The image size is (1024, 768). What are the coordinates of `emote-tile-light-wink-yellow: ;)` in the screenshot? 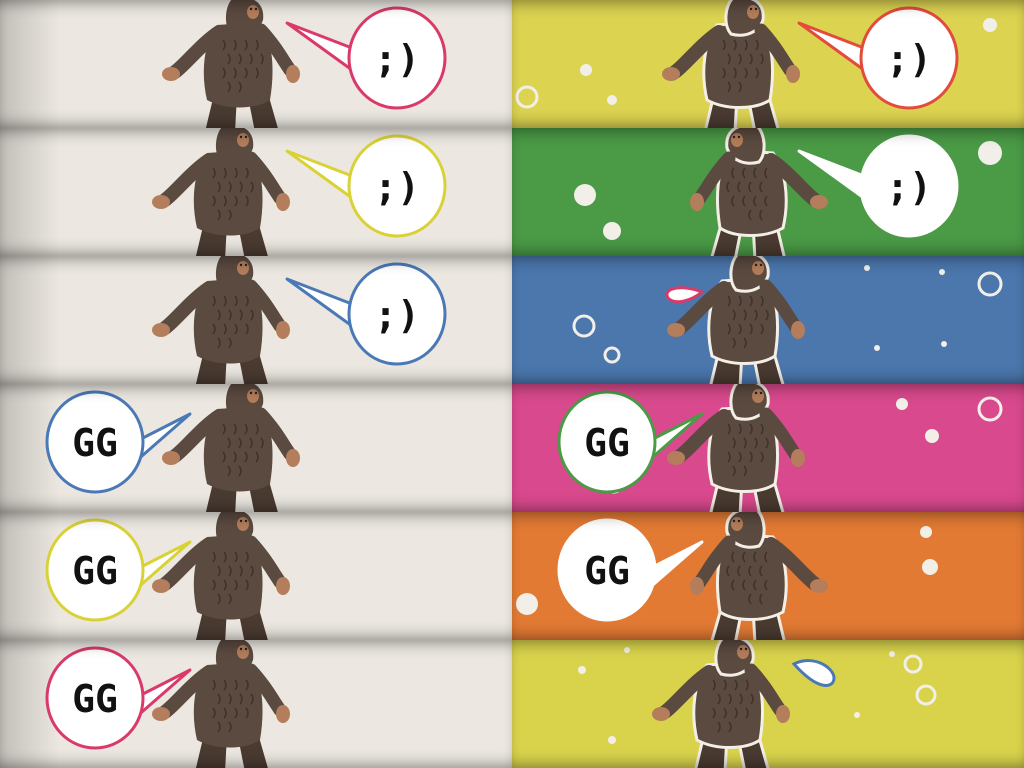 It's located at (256, 192).